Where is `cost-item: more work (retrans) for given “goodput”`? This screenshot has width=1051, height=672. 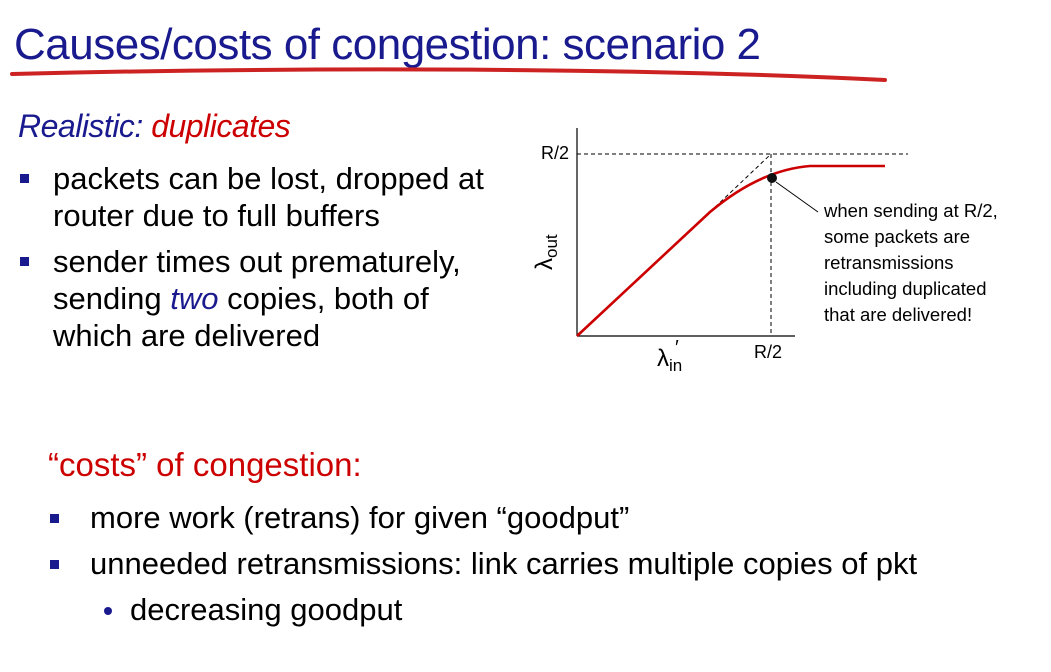 cost-item: more work (retrans) for given “goodput” is located at coordinates (482, 518).